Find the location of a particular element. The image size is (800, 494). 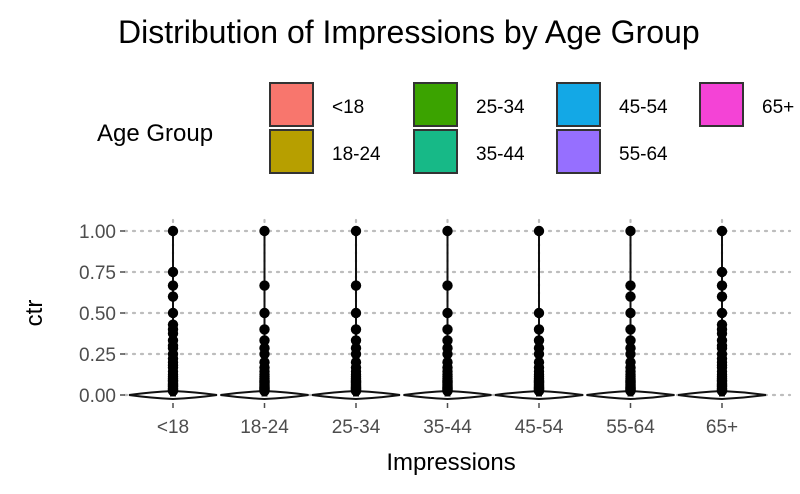

legend-label: <18 is located at coordinates (348, 107).